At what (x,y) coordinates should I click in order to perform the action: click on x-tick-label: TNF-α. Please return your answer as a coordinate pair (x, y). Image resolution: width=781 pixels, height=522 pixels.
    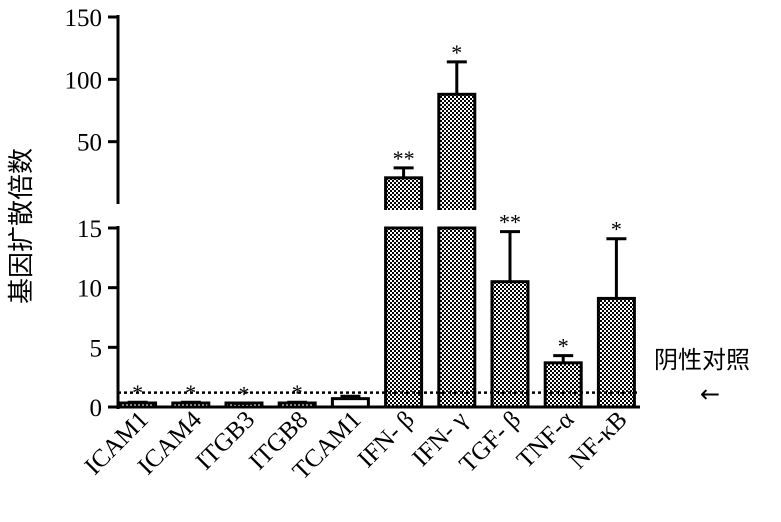
    Looking at the image, I should click on (546, 440).